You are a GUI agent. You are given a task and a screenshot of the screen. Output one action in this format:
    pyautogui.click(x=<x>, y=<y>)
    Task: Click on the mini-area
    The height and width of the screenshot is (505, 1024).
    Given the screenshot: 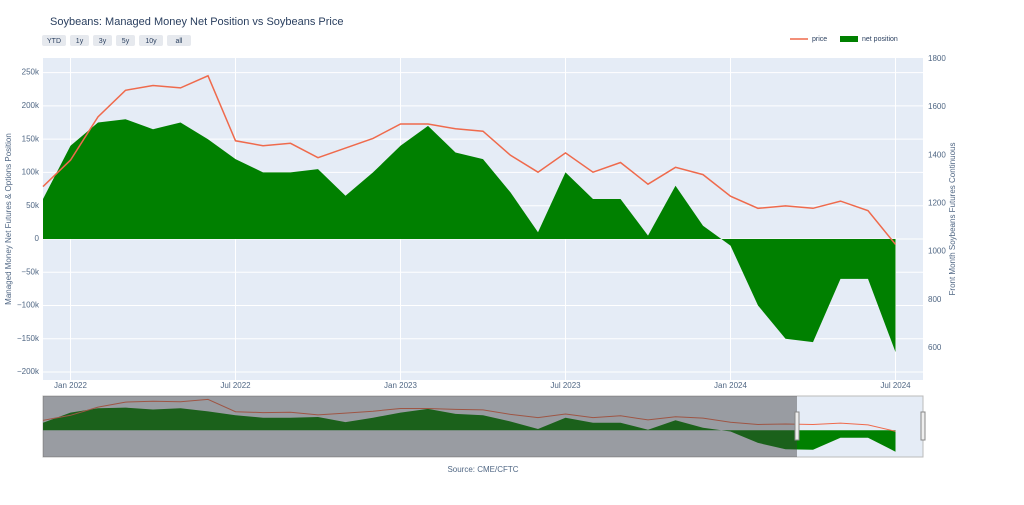 What is the action you would take?
    pyautogui.click(x=469, y=429)
    